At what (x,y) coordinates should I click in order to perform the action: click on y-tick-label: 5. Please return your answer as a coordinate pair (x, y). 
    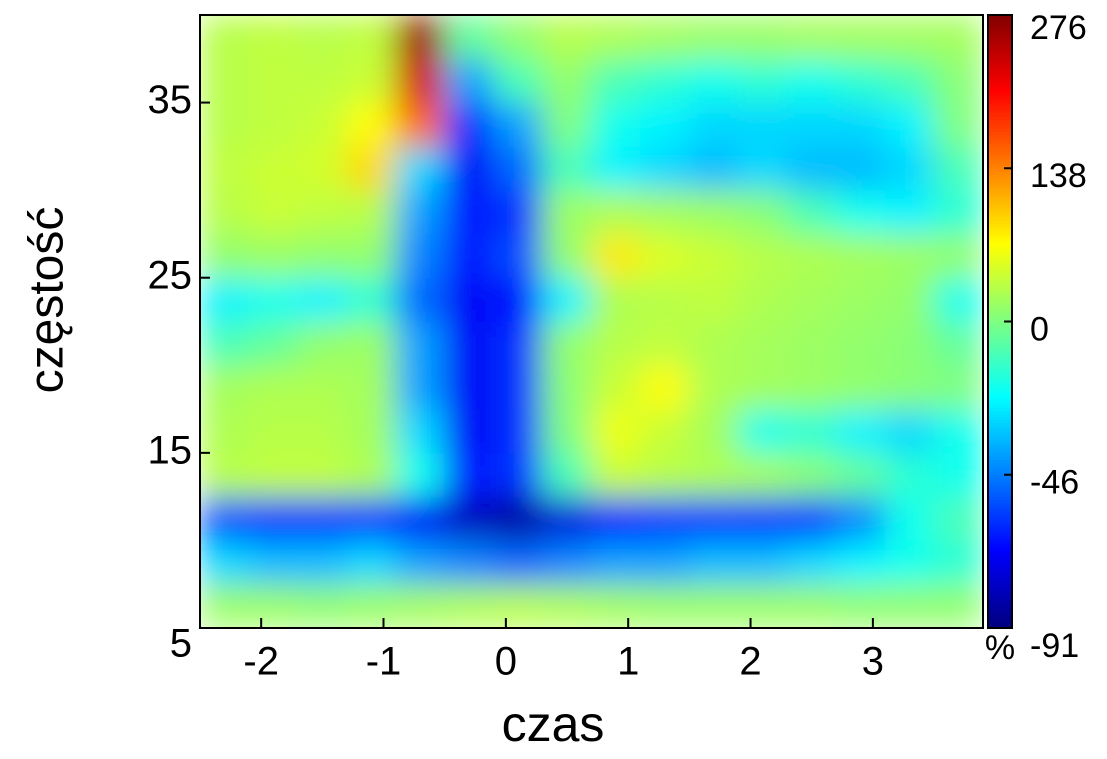
    Looking at the image, I should click on (181, 644).